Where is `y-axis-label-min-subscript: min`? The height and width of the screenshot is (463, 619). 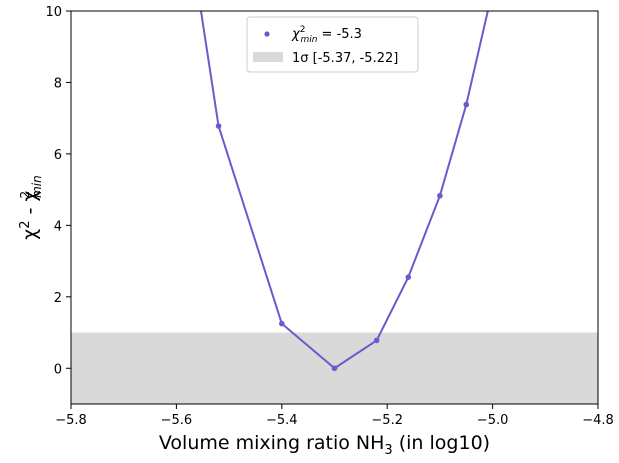
y-axis-label-min-subscript: min is located at coordinates (37, 186).